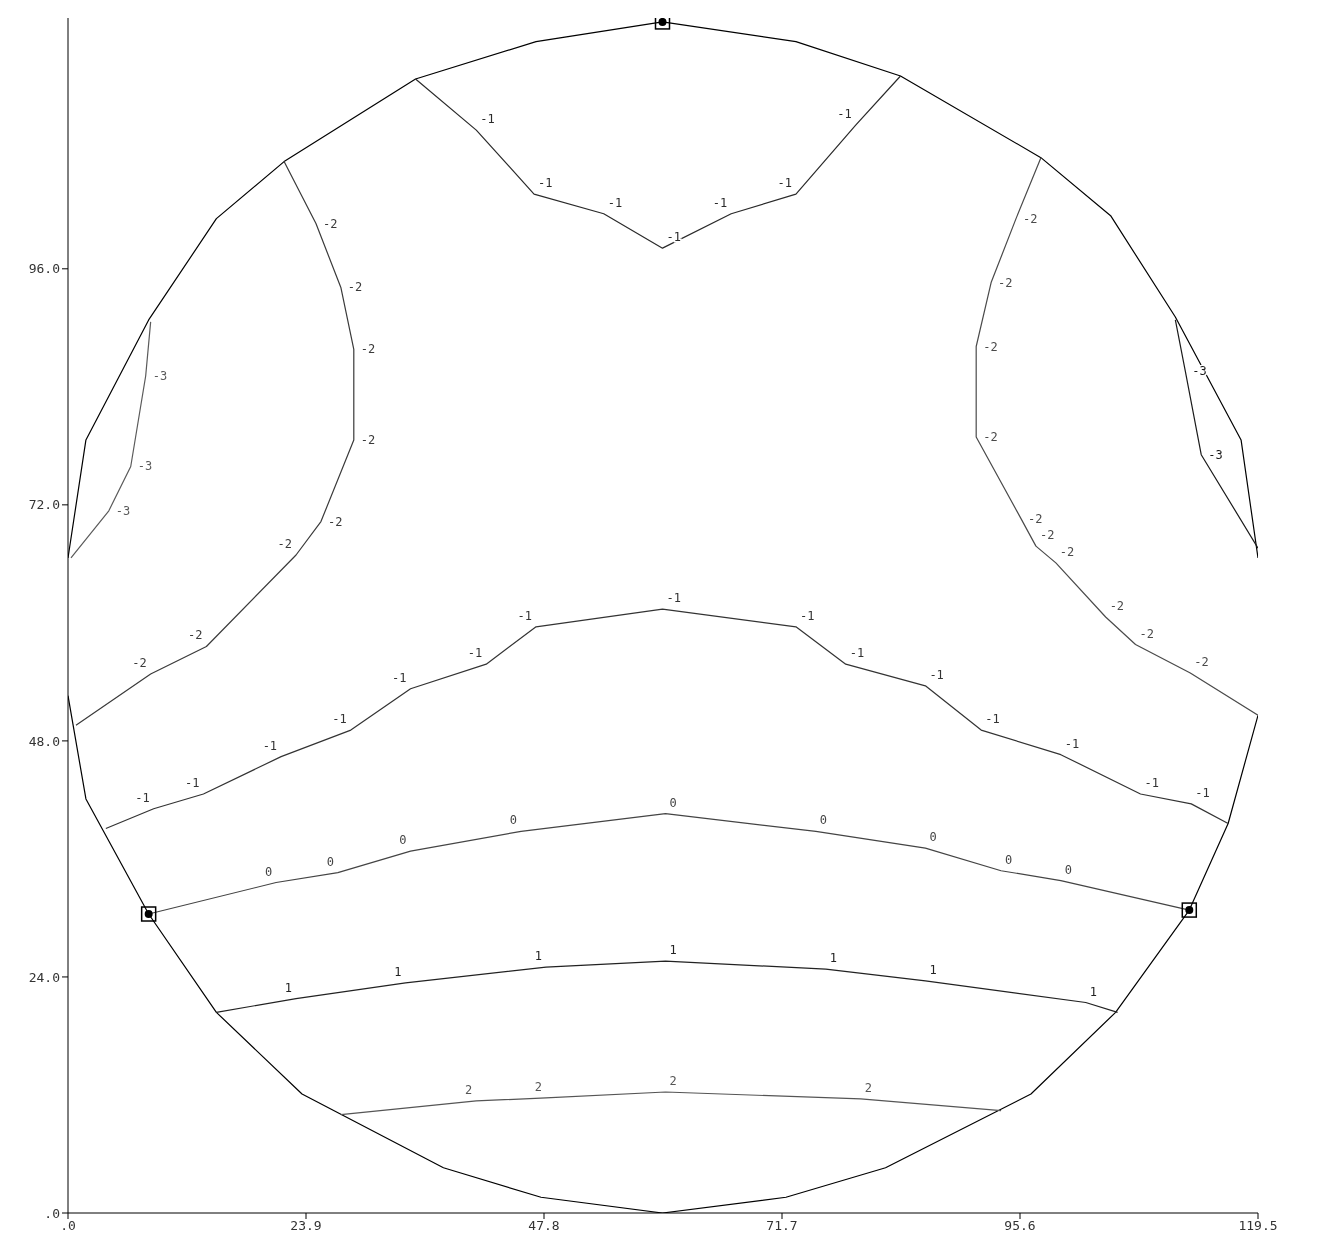 The image size is (1319, 1259). What do you see at coordinates (52, 1213) in the screenshot?
I see `y-tick-label: .0` at bounding box center [52, 1213].